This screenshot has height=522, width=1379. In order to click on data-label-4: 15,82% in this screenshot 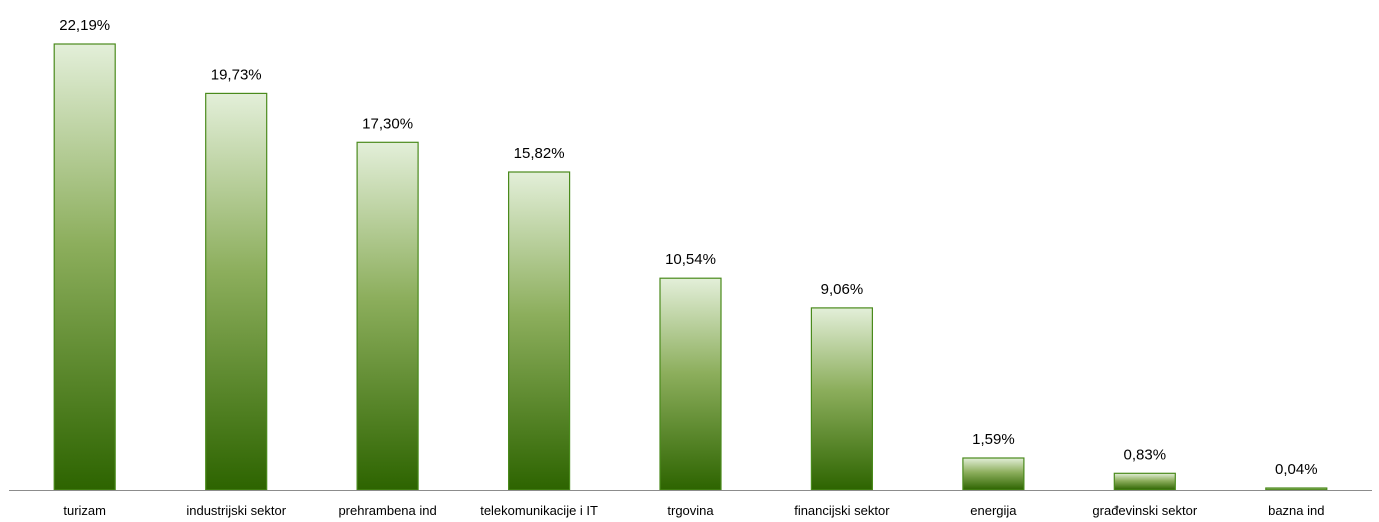, I will do `click(539, 153)`.